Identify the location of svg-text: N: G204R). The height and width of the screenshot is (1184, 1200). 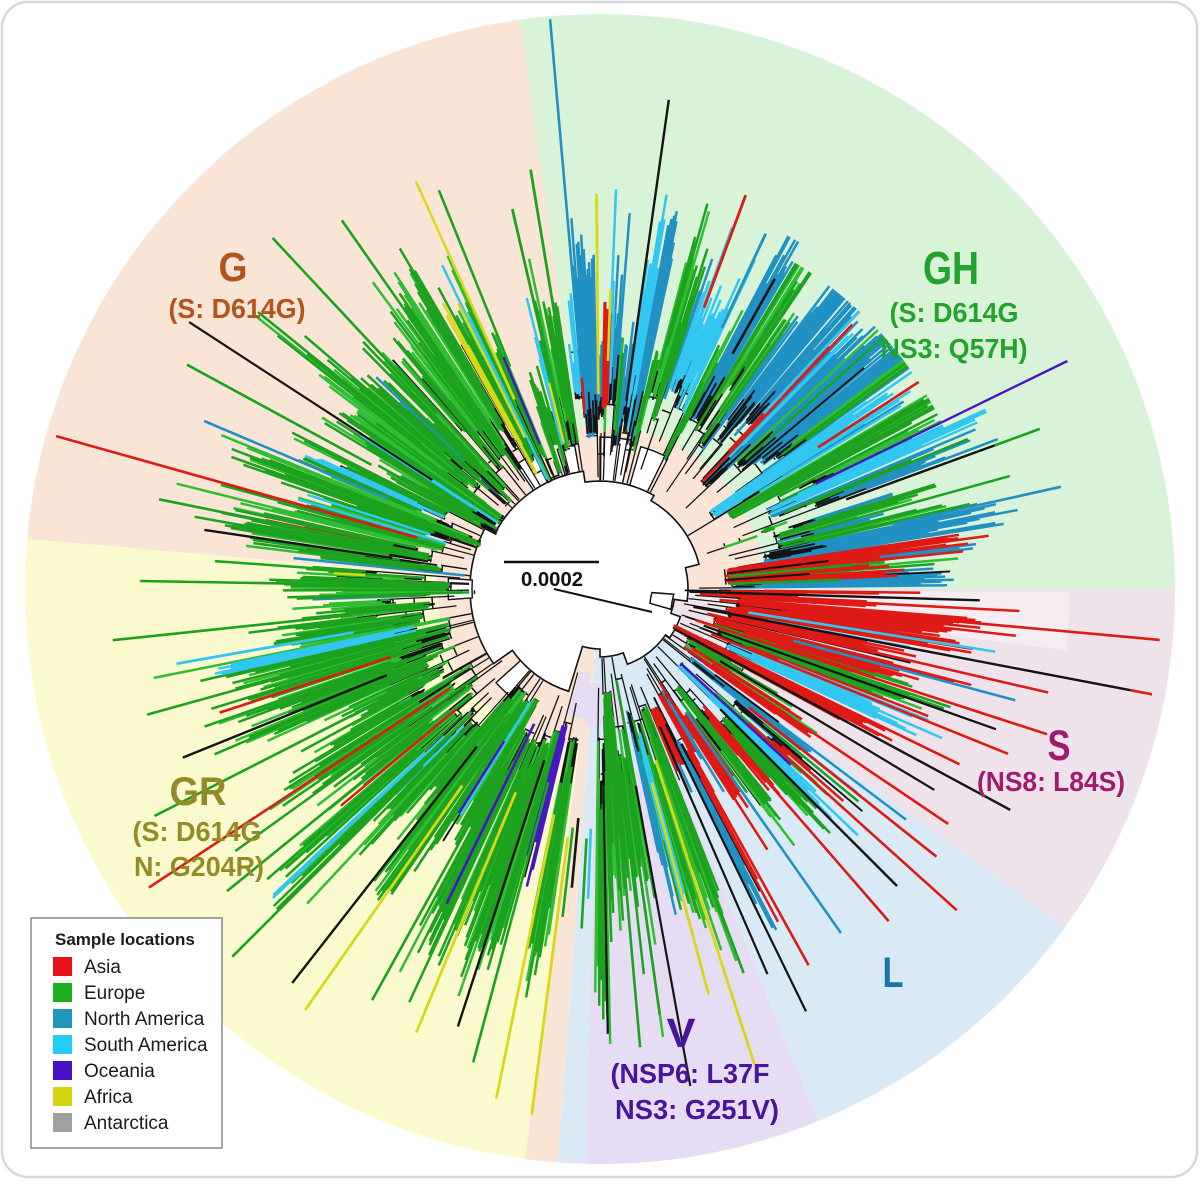
(199, 866).